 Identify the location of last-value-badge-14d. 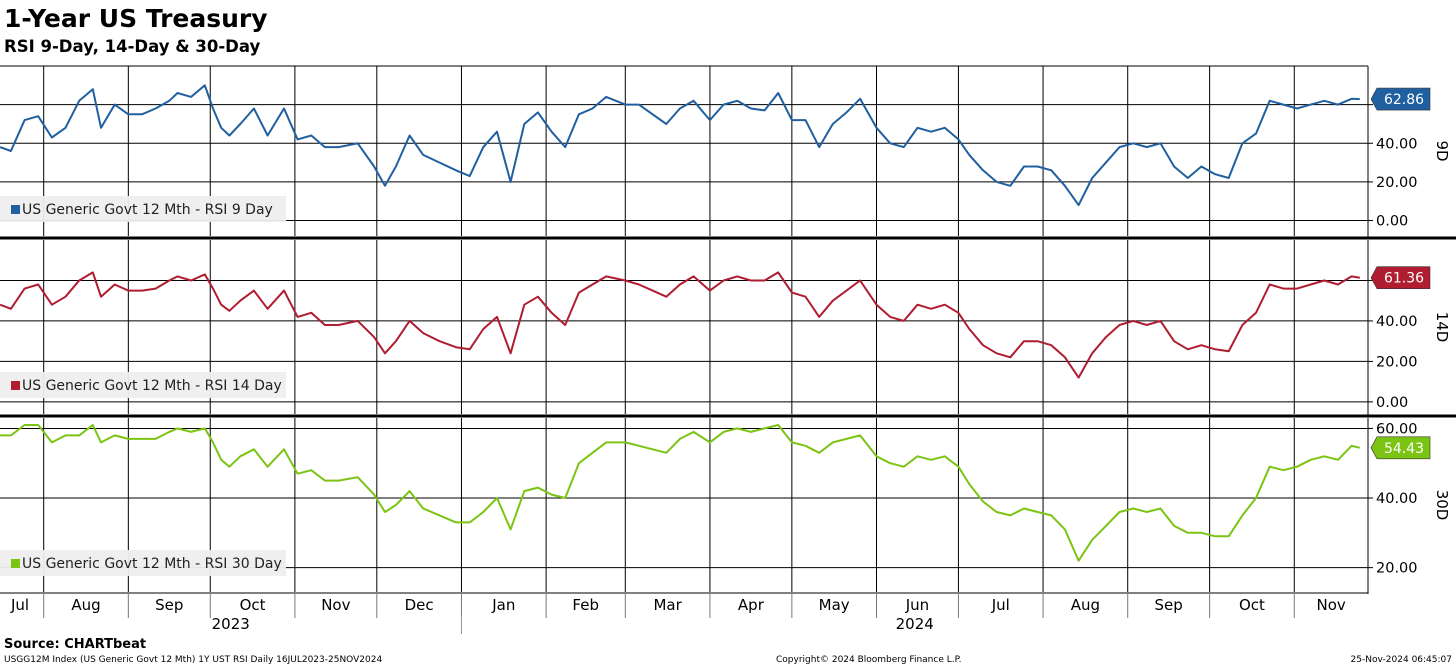
(1400, 278).